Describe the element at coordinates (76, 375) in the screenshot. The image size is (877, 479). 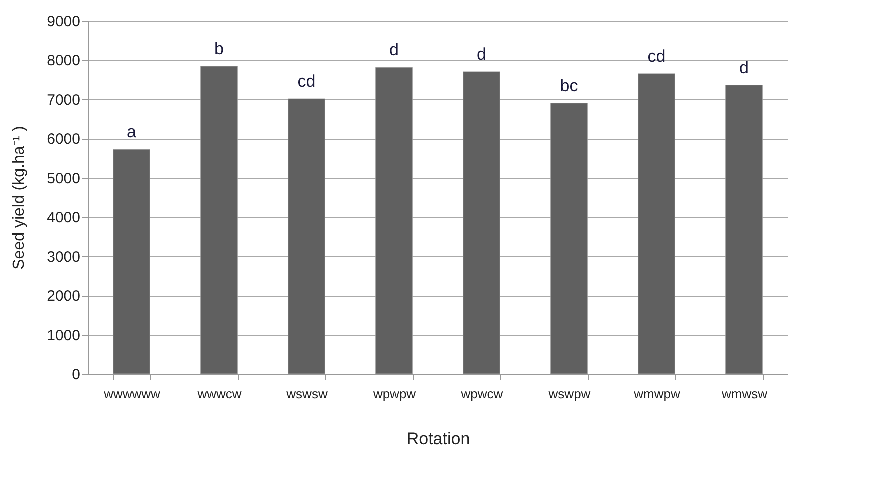
I see `y-tick-label: 0` at that location.